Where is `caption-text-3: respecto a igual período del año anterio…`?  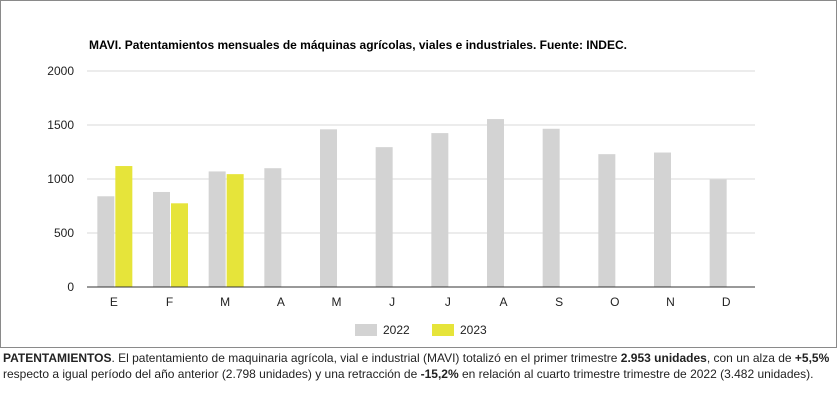 caption-text-3: respecto a igual período del año anterio… is located at coordinates (212, 374).